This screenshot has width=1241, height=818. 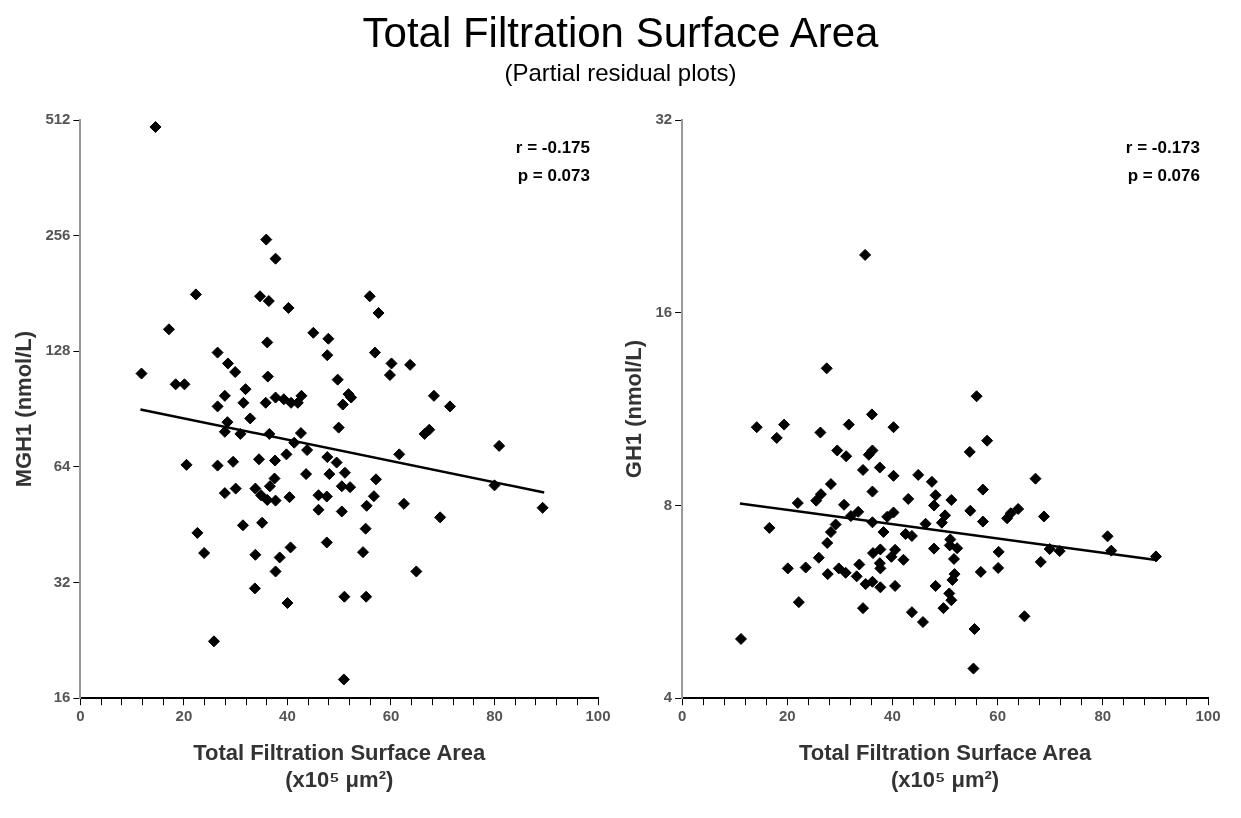 I want to click on y-tick-label: 128, so click(x=58, y=350).